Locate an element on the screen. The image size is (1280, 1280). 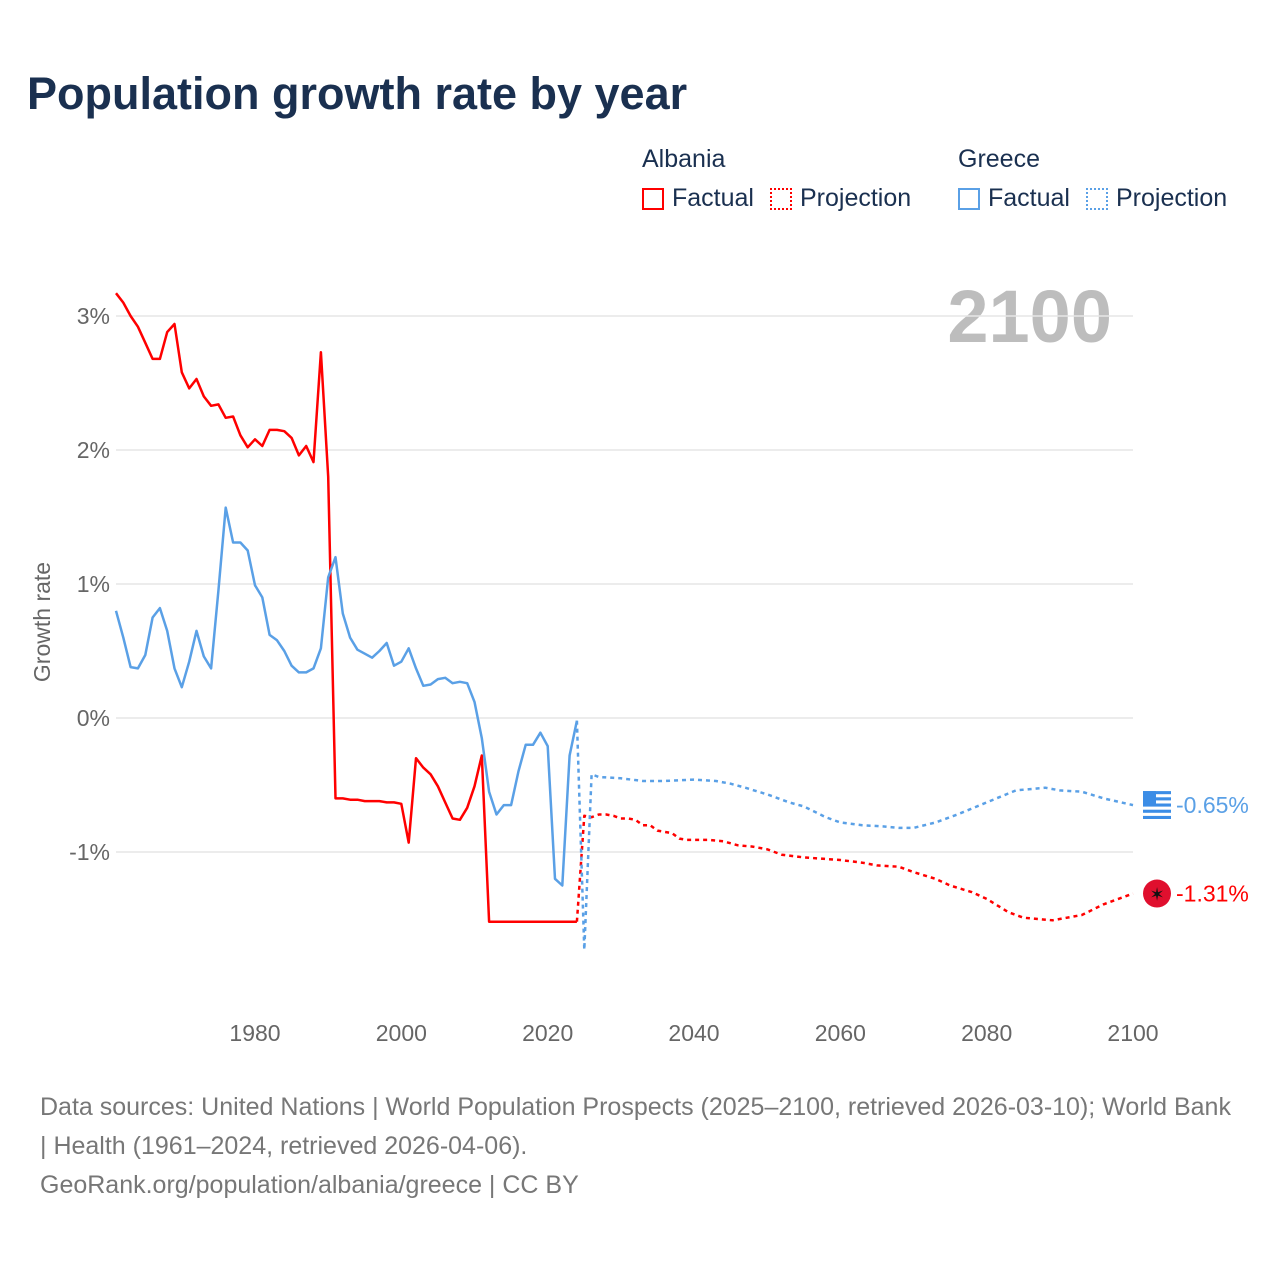
legend-item-greece-factual: Factual is located at coordinates (1014, 198).